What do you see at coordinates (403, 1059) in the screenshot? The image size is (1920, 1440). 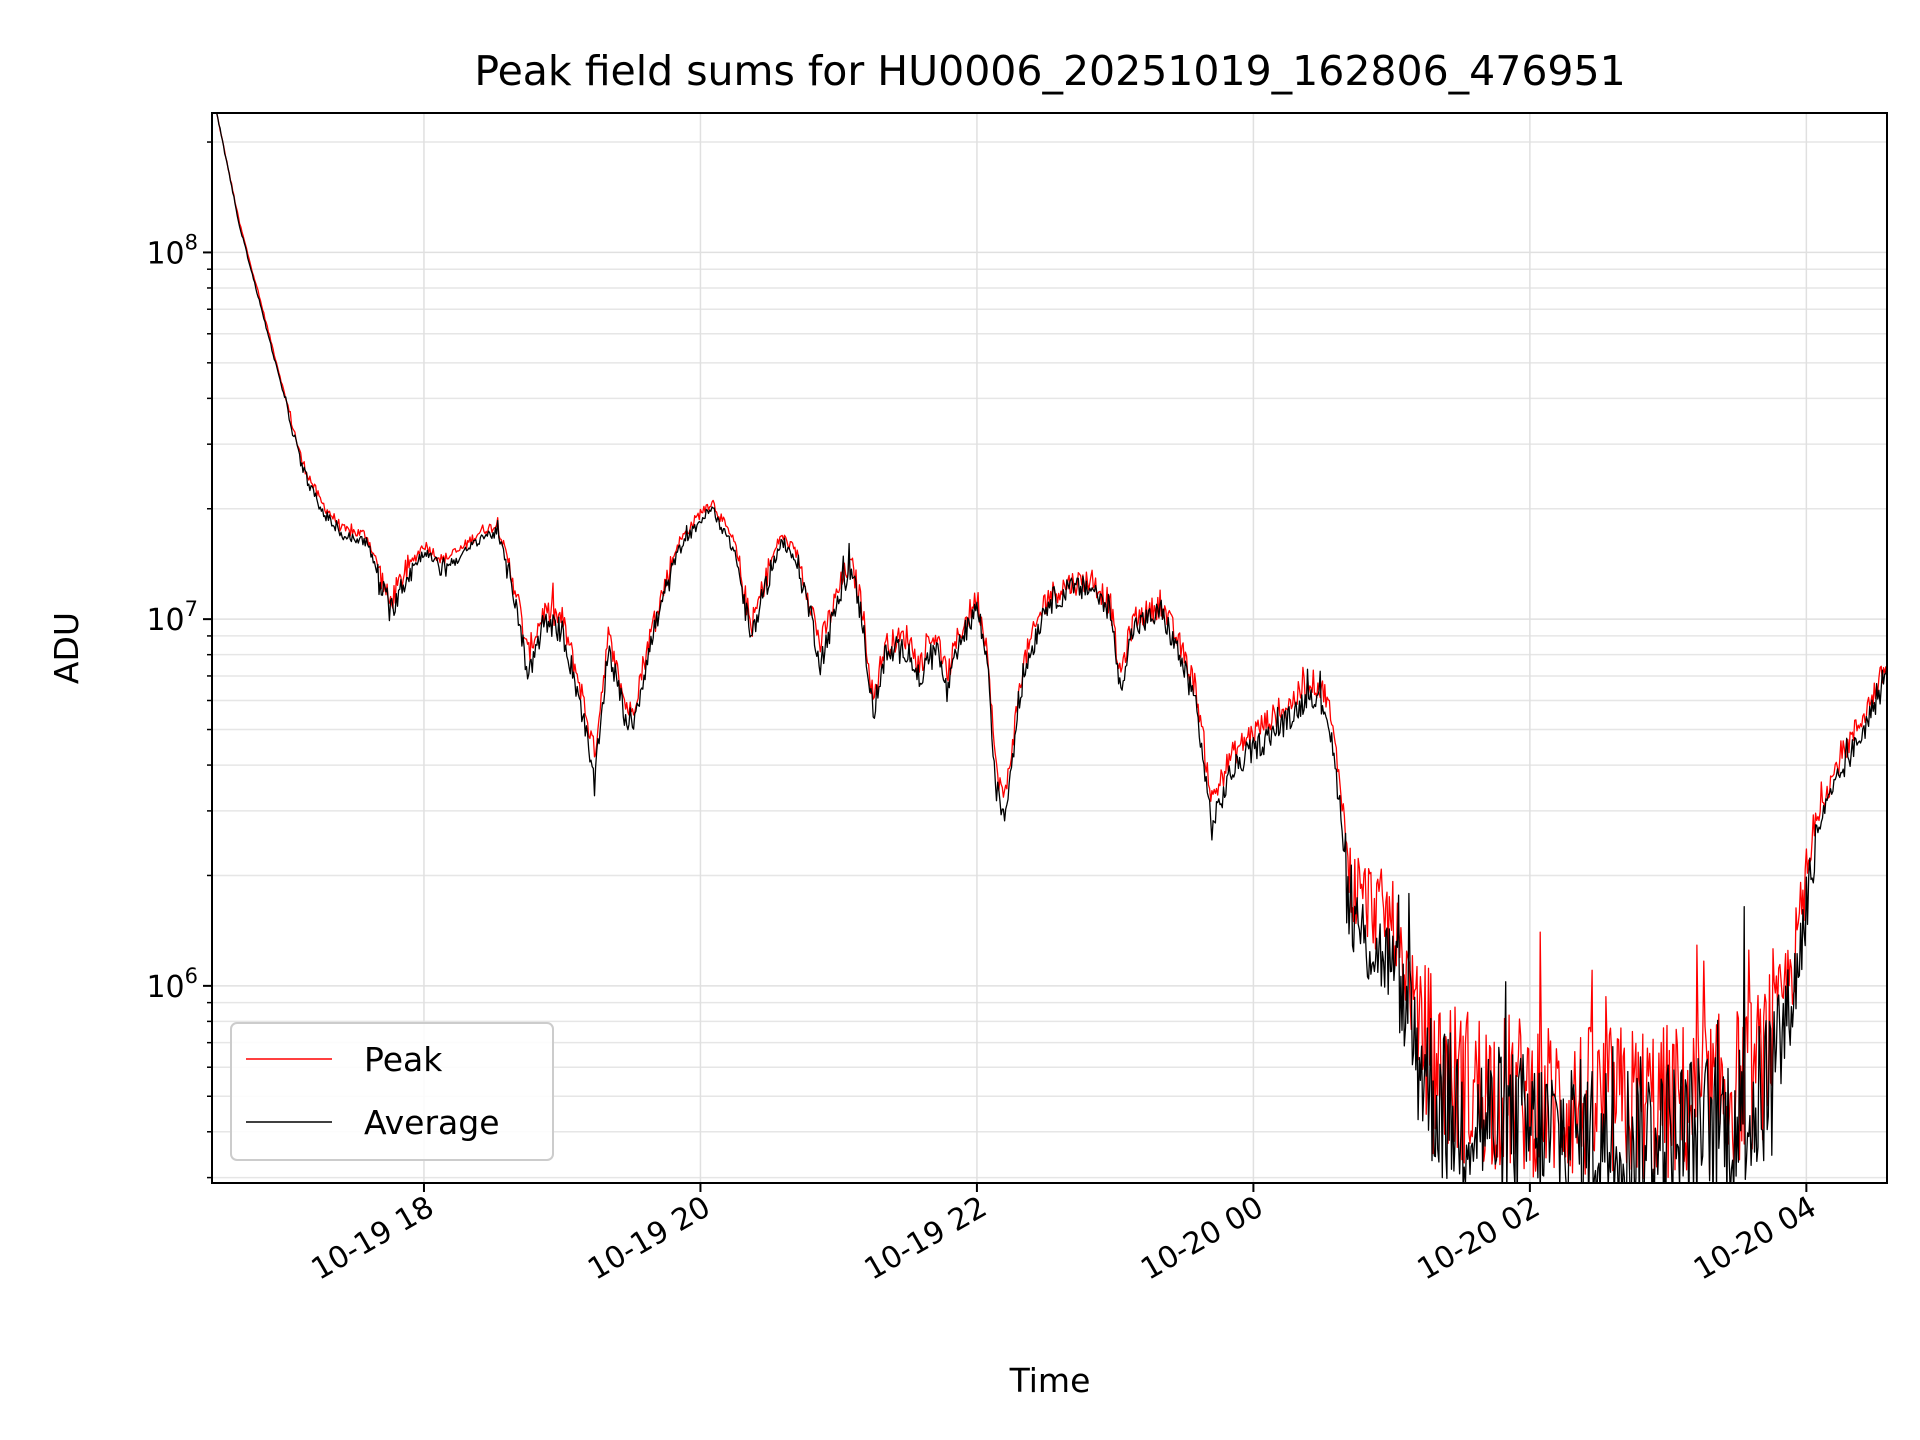 I see `legend-label-peak: Peak` at bounding box center [403, 1059].